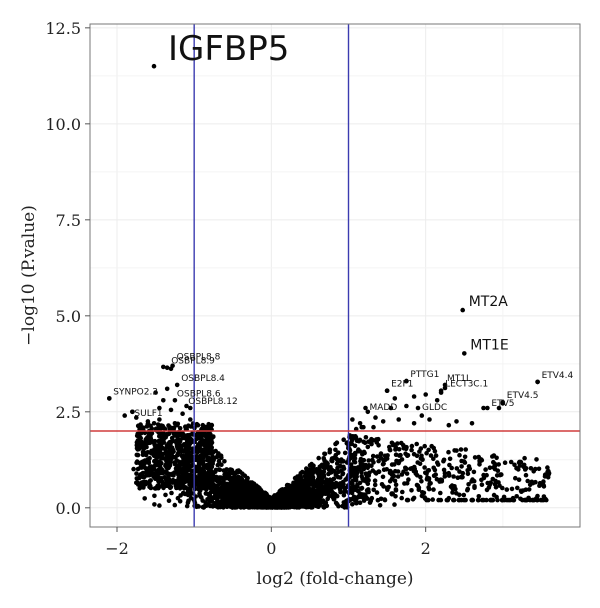 The height and width of the screenshot is (608, 600). I want to click on gene-label-mt2a: MT2A, so click(489, 302).